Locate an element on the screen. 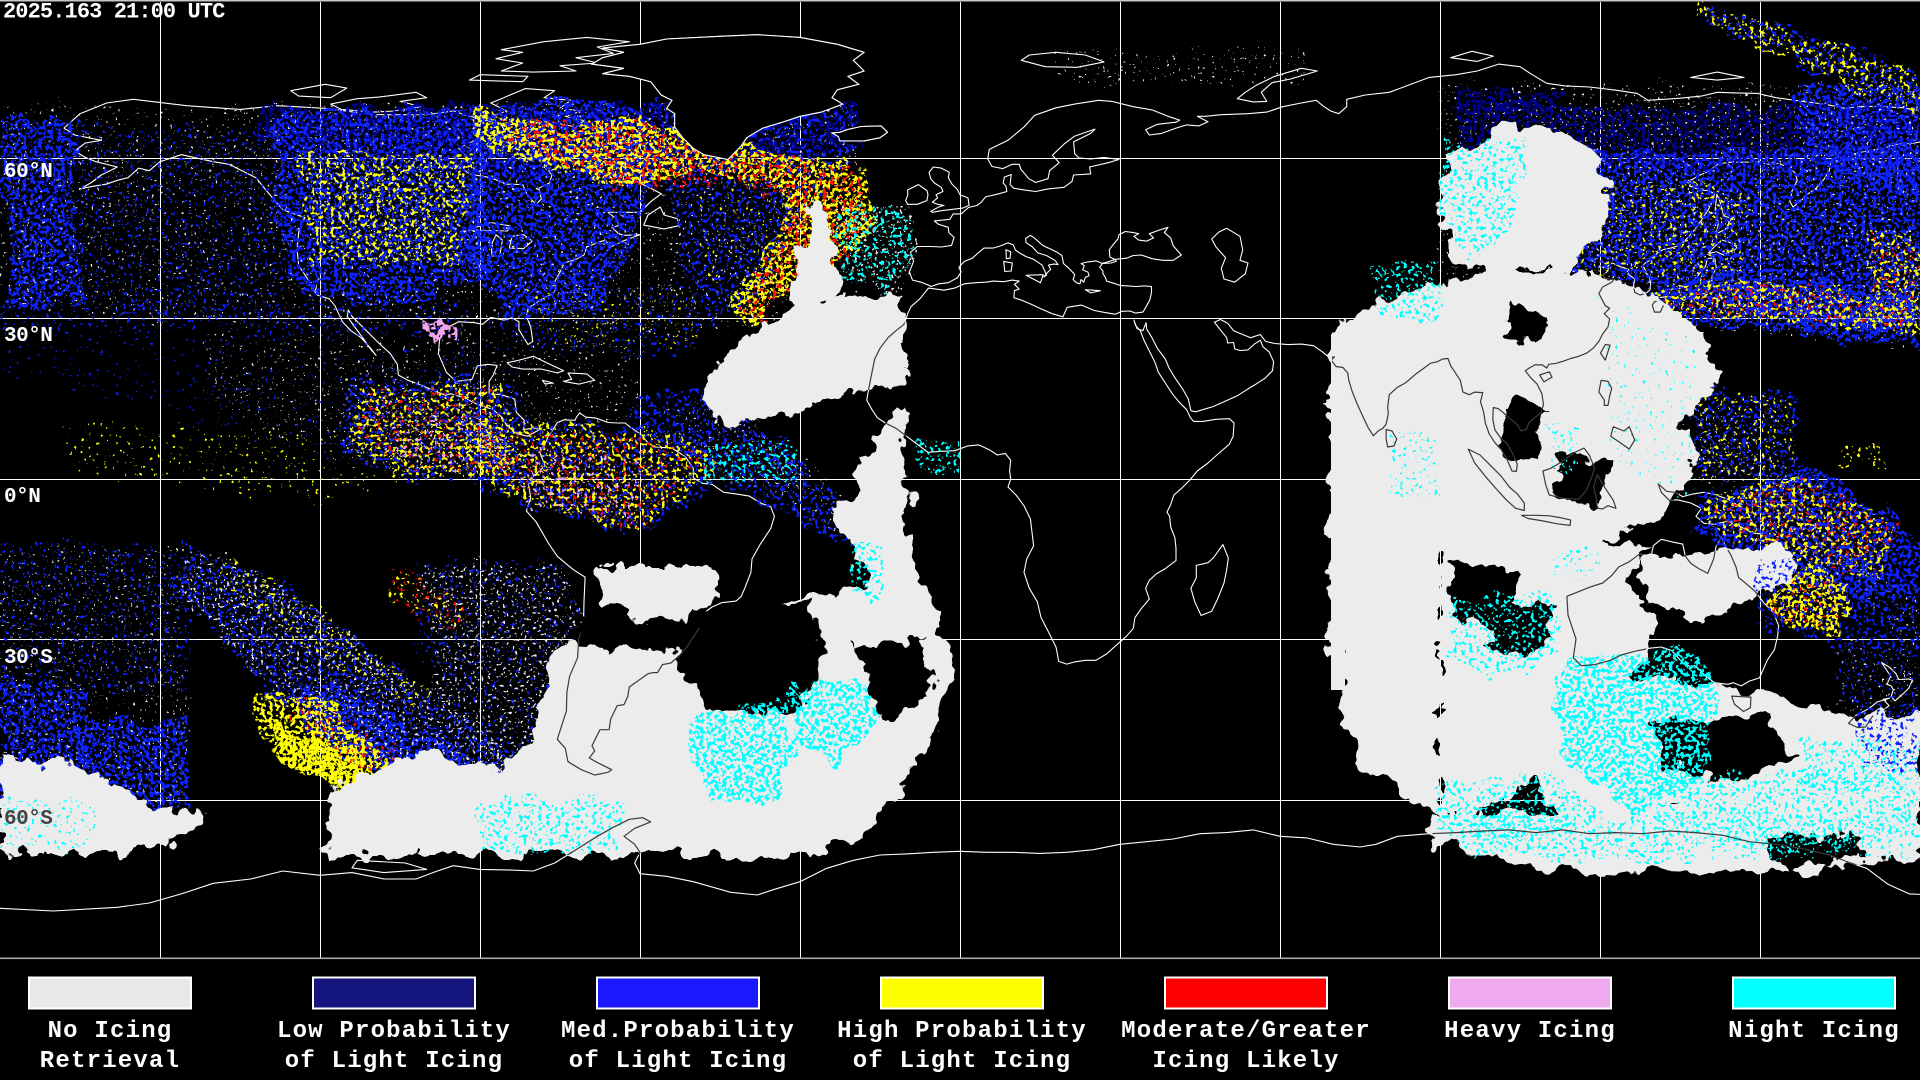 The width and height of the screenshot is (1920, 1080). svg-text: Night Icing is located at coordinates (1814, 1031).